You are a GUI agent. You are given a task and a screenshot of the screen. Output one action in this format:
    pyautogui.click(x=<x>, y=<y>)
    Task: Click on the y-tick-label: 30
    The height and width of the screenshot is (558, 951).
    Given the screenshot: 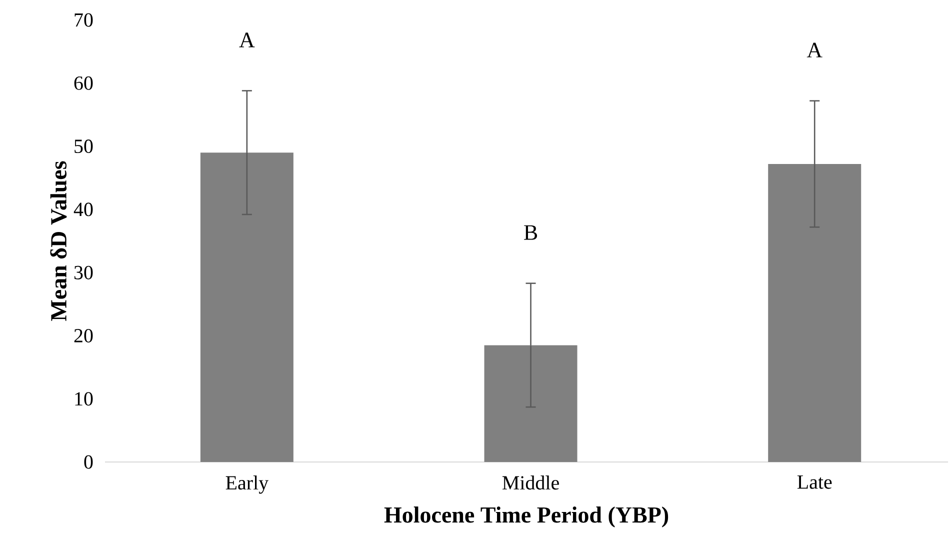 What is the action you would take?
    pyautogui.click(x=83, y=273)
    